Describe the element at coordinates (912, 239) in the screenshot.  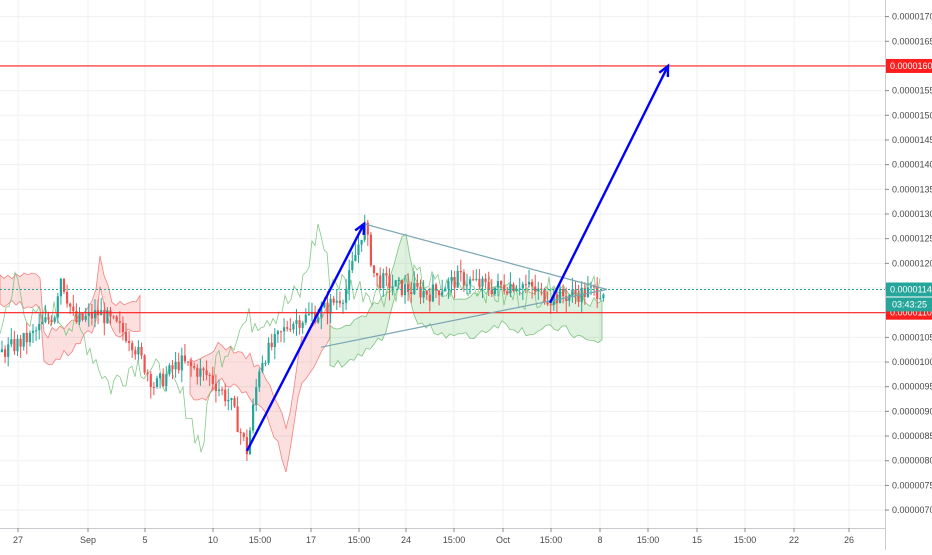
I see `y-tick-label: 0.00001250` at that location.